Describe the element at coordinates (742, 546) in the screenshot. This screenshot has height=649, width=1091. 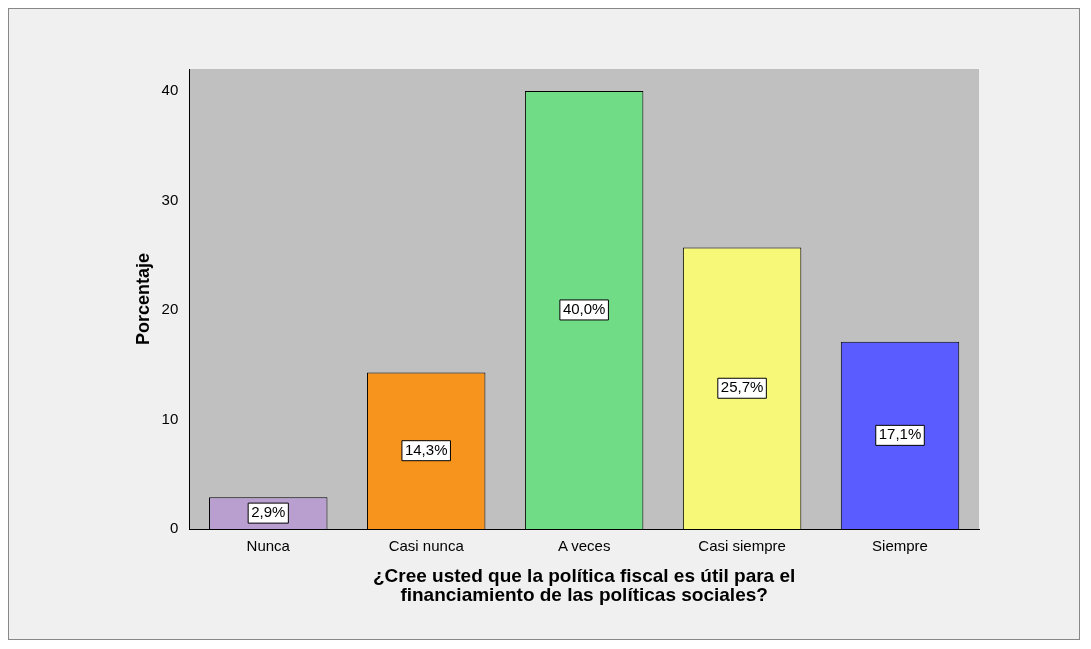
I see `x-tick-label: Casi siempre` at that location.